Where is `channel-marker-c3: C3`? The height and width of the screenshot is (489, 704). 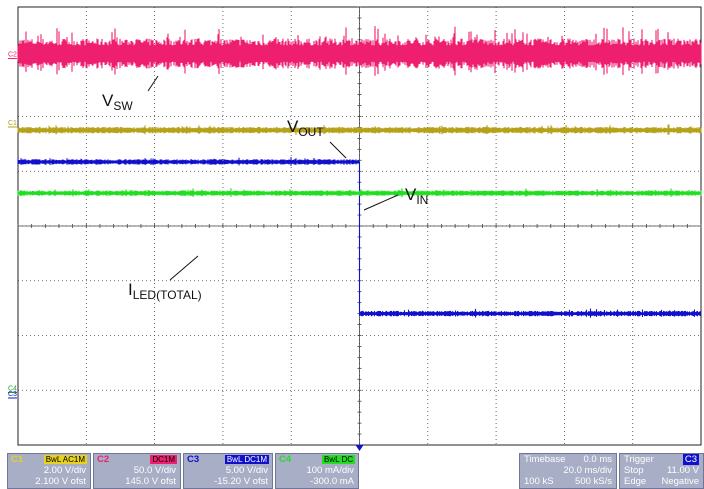
channel-marker-c3: C3 is located at coordinates (12, 394).